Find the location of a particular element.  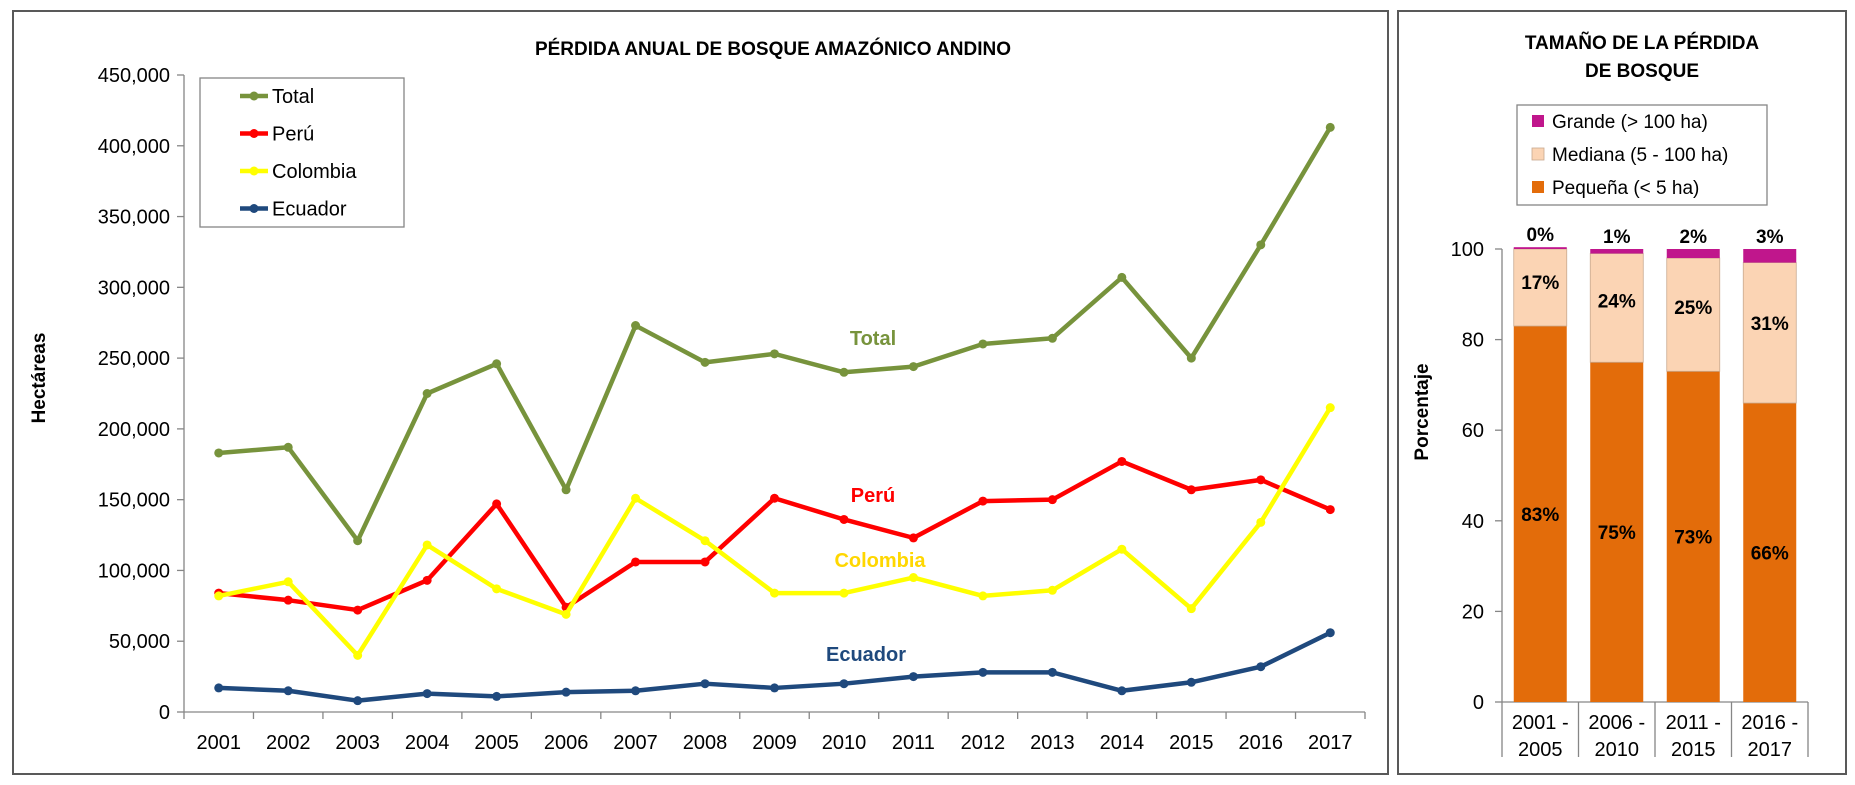

line-chart-y-tick-label: 200,000 is located at coordinates (134, 430).